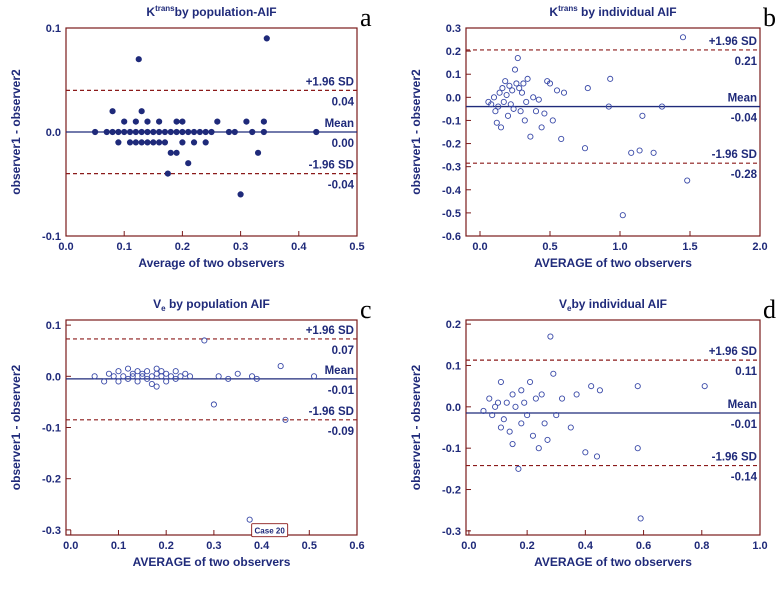 The image size is (781, 591). What do you see at coordinates (451, 214) in the screenshot?
I see `y-tick-label: -0.5` at bounding box center [451, 214].